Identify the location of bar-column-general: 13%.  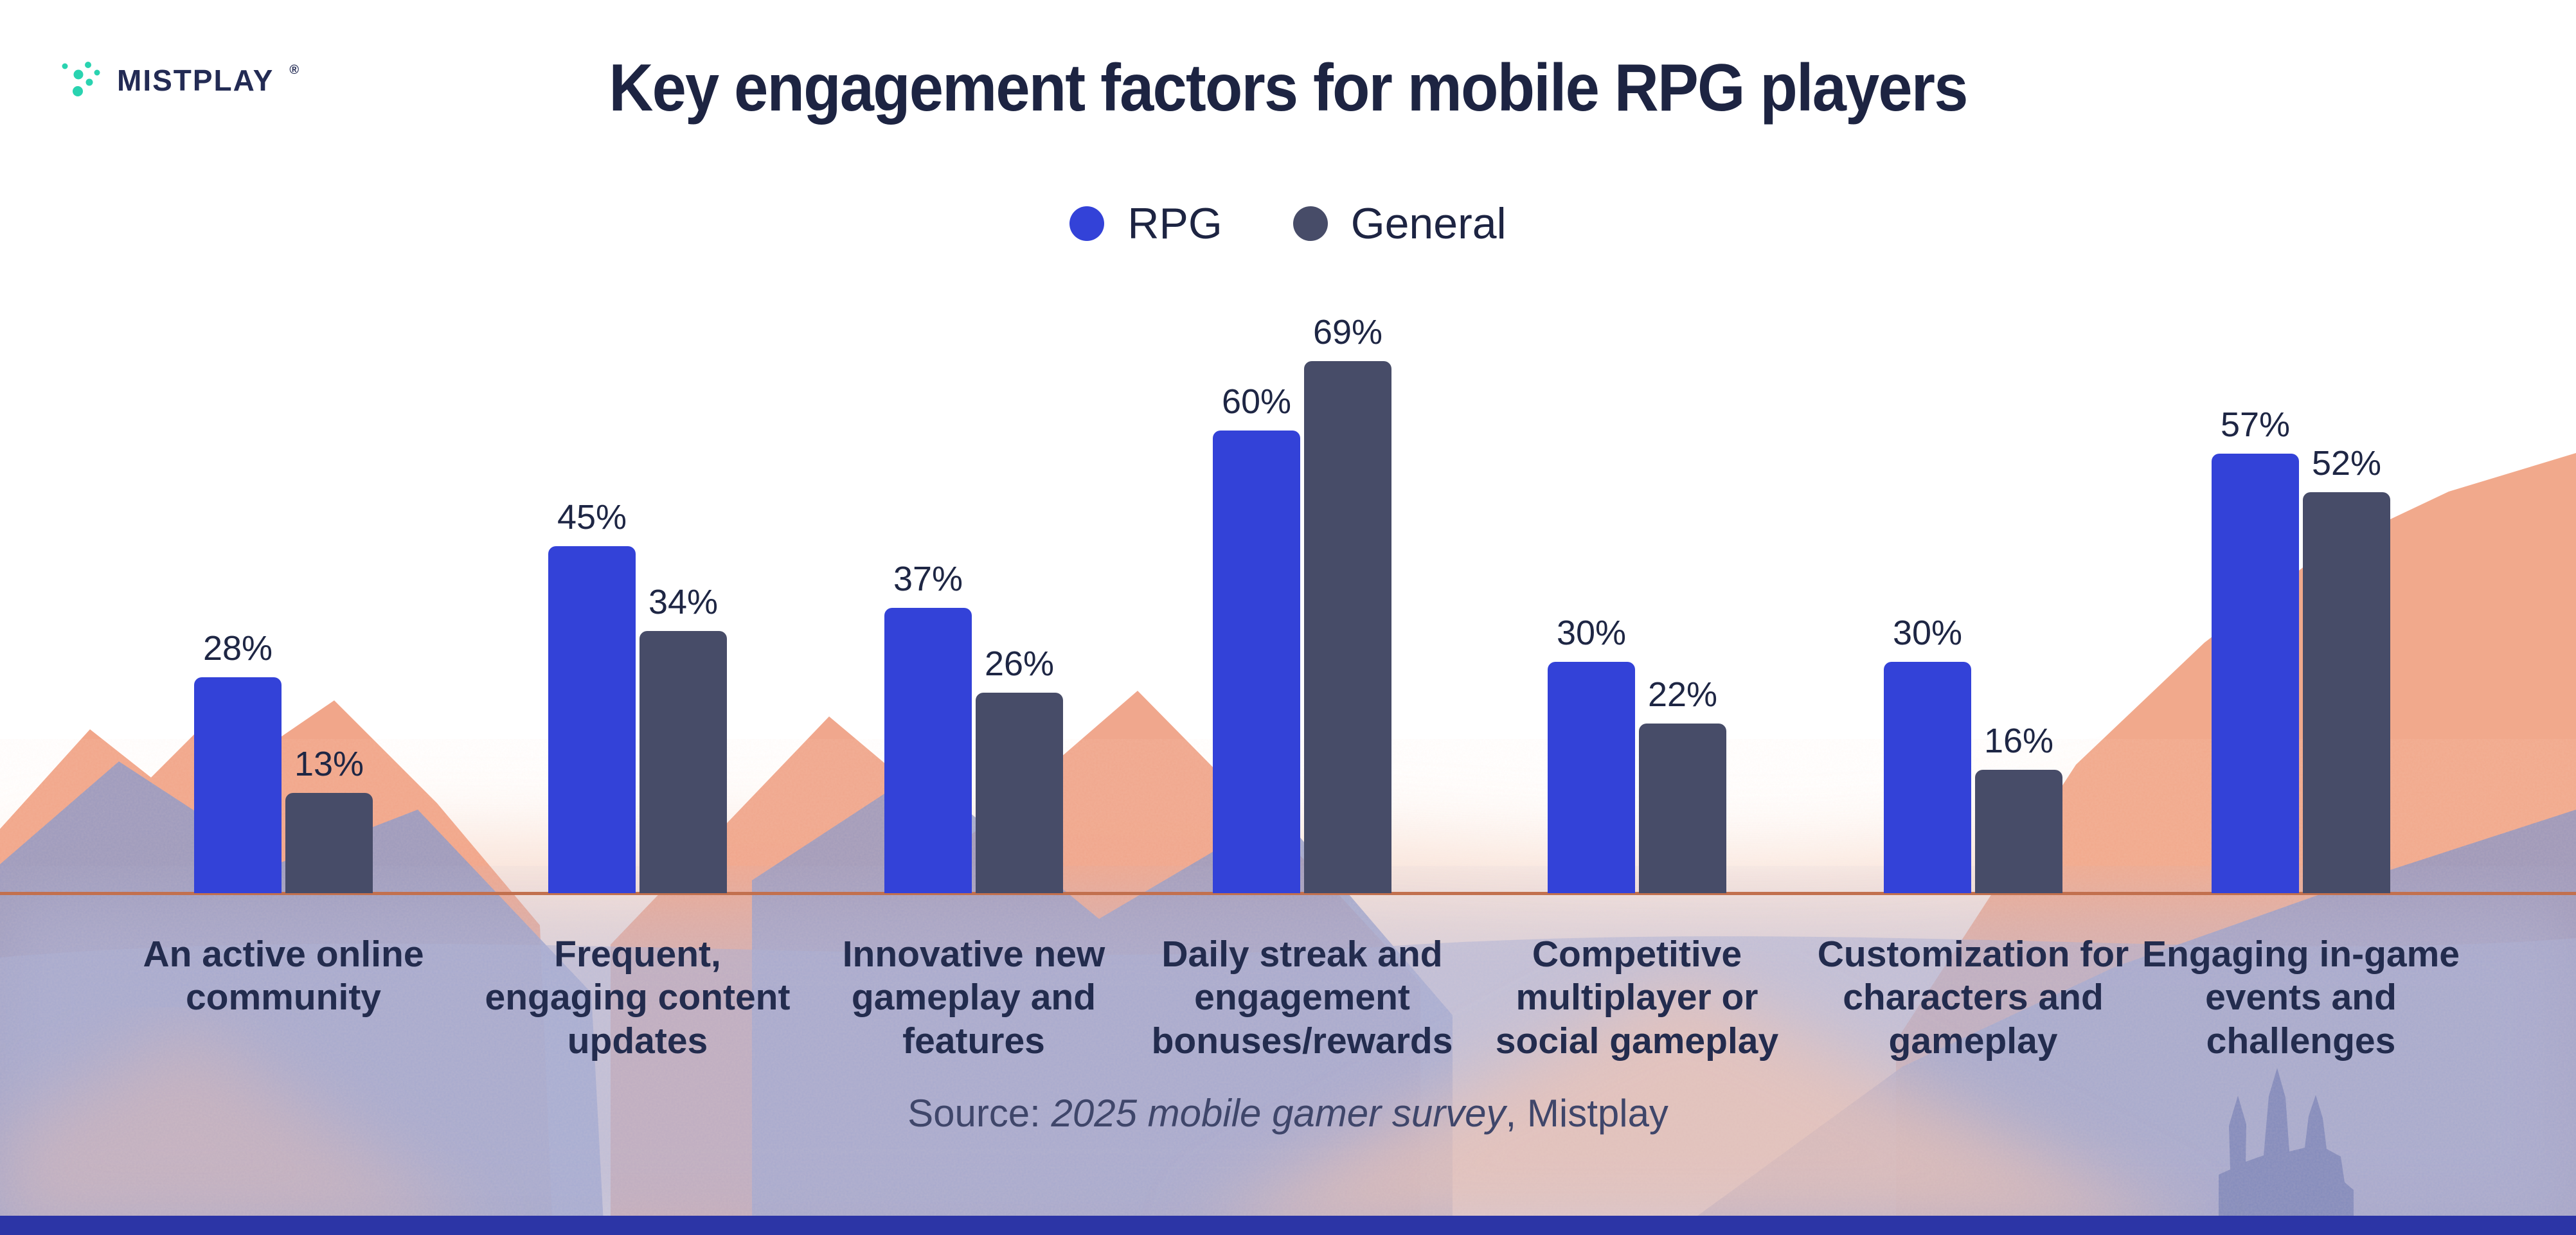
(329, 820).